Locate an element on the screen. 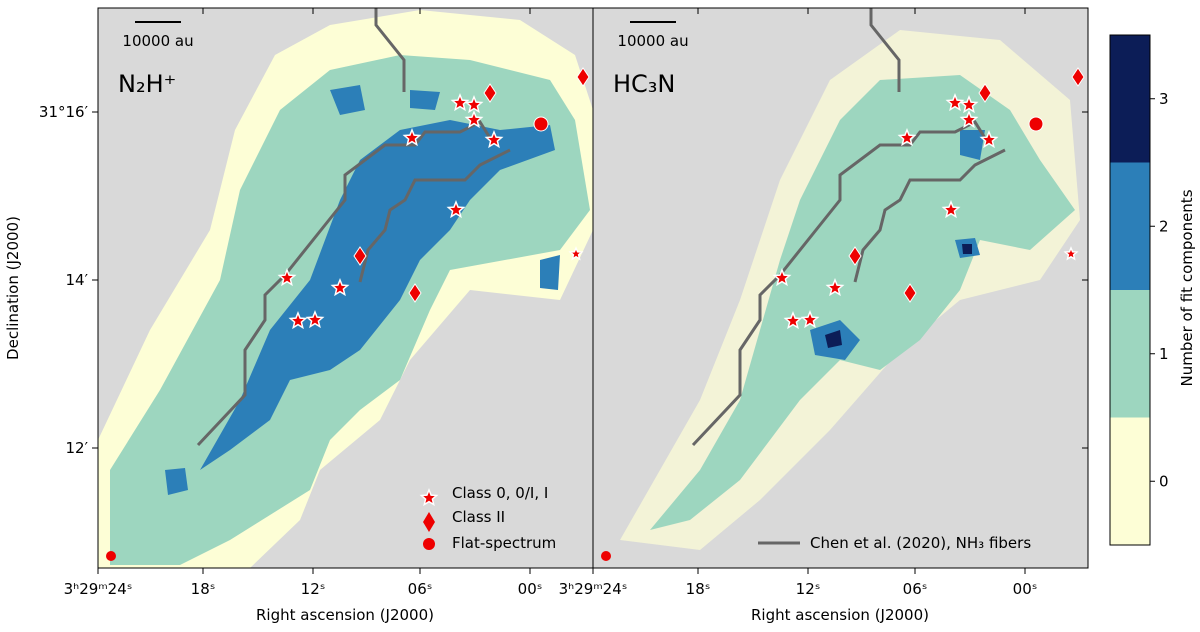 The height and width of the screenshot is (632, 1200). legend-label: Flat-spectrum is located at coordinates (504, 543).